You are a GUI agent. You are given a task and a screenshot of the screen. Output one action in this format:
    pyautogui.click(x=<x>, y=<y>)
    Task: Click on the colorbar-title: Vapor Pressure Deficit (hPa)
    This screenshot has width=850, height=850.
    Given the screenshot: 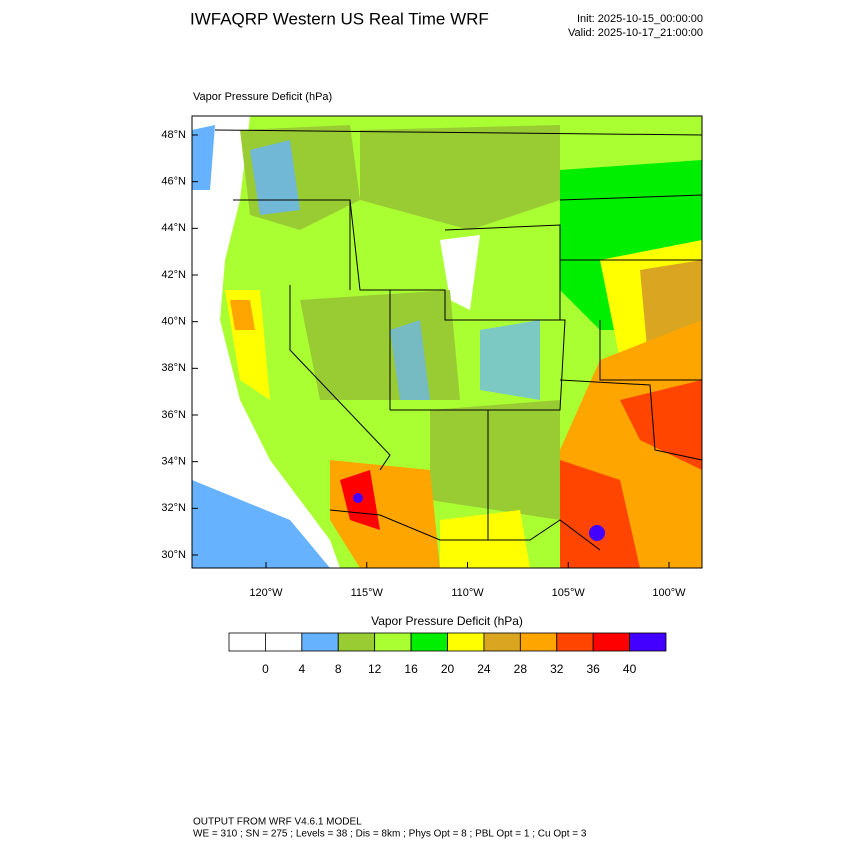 What is the action you would take?
    pyautogui.click(x=447, y=621)
    